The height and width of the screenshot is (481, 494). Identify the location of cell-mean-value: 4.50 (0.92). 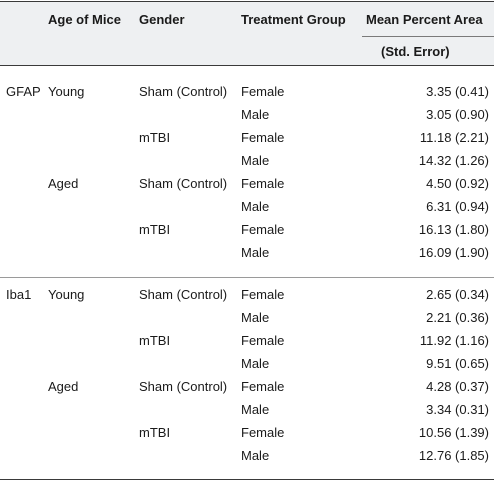
(457, 183).